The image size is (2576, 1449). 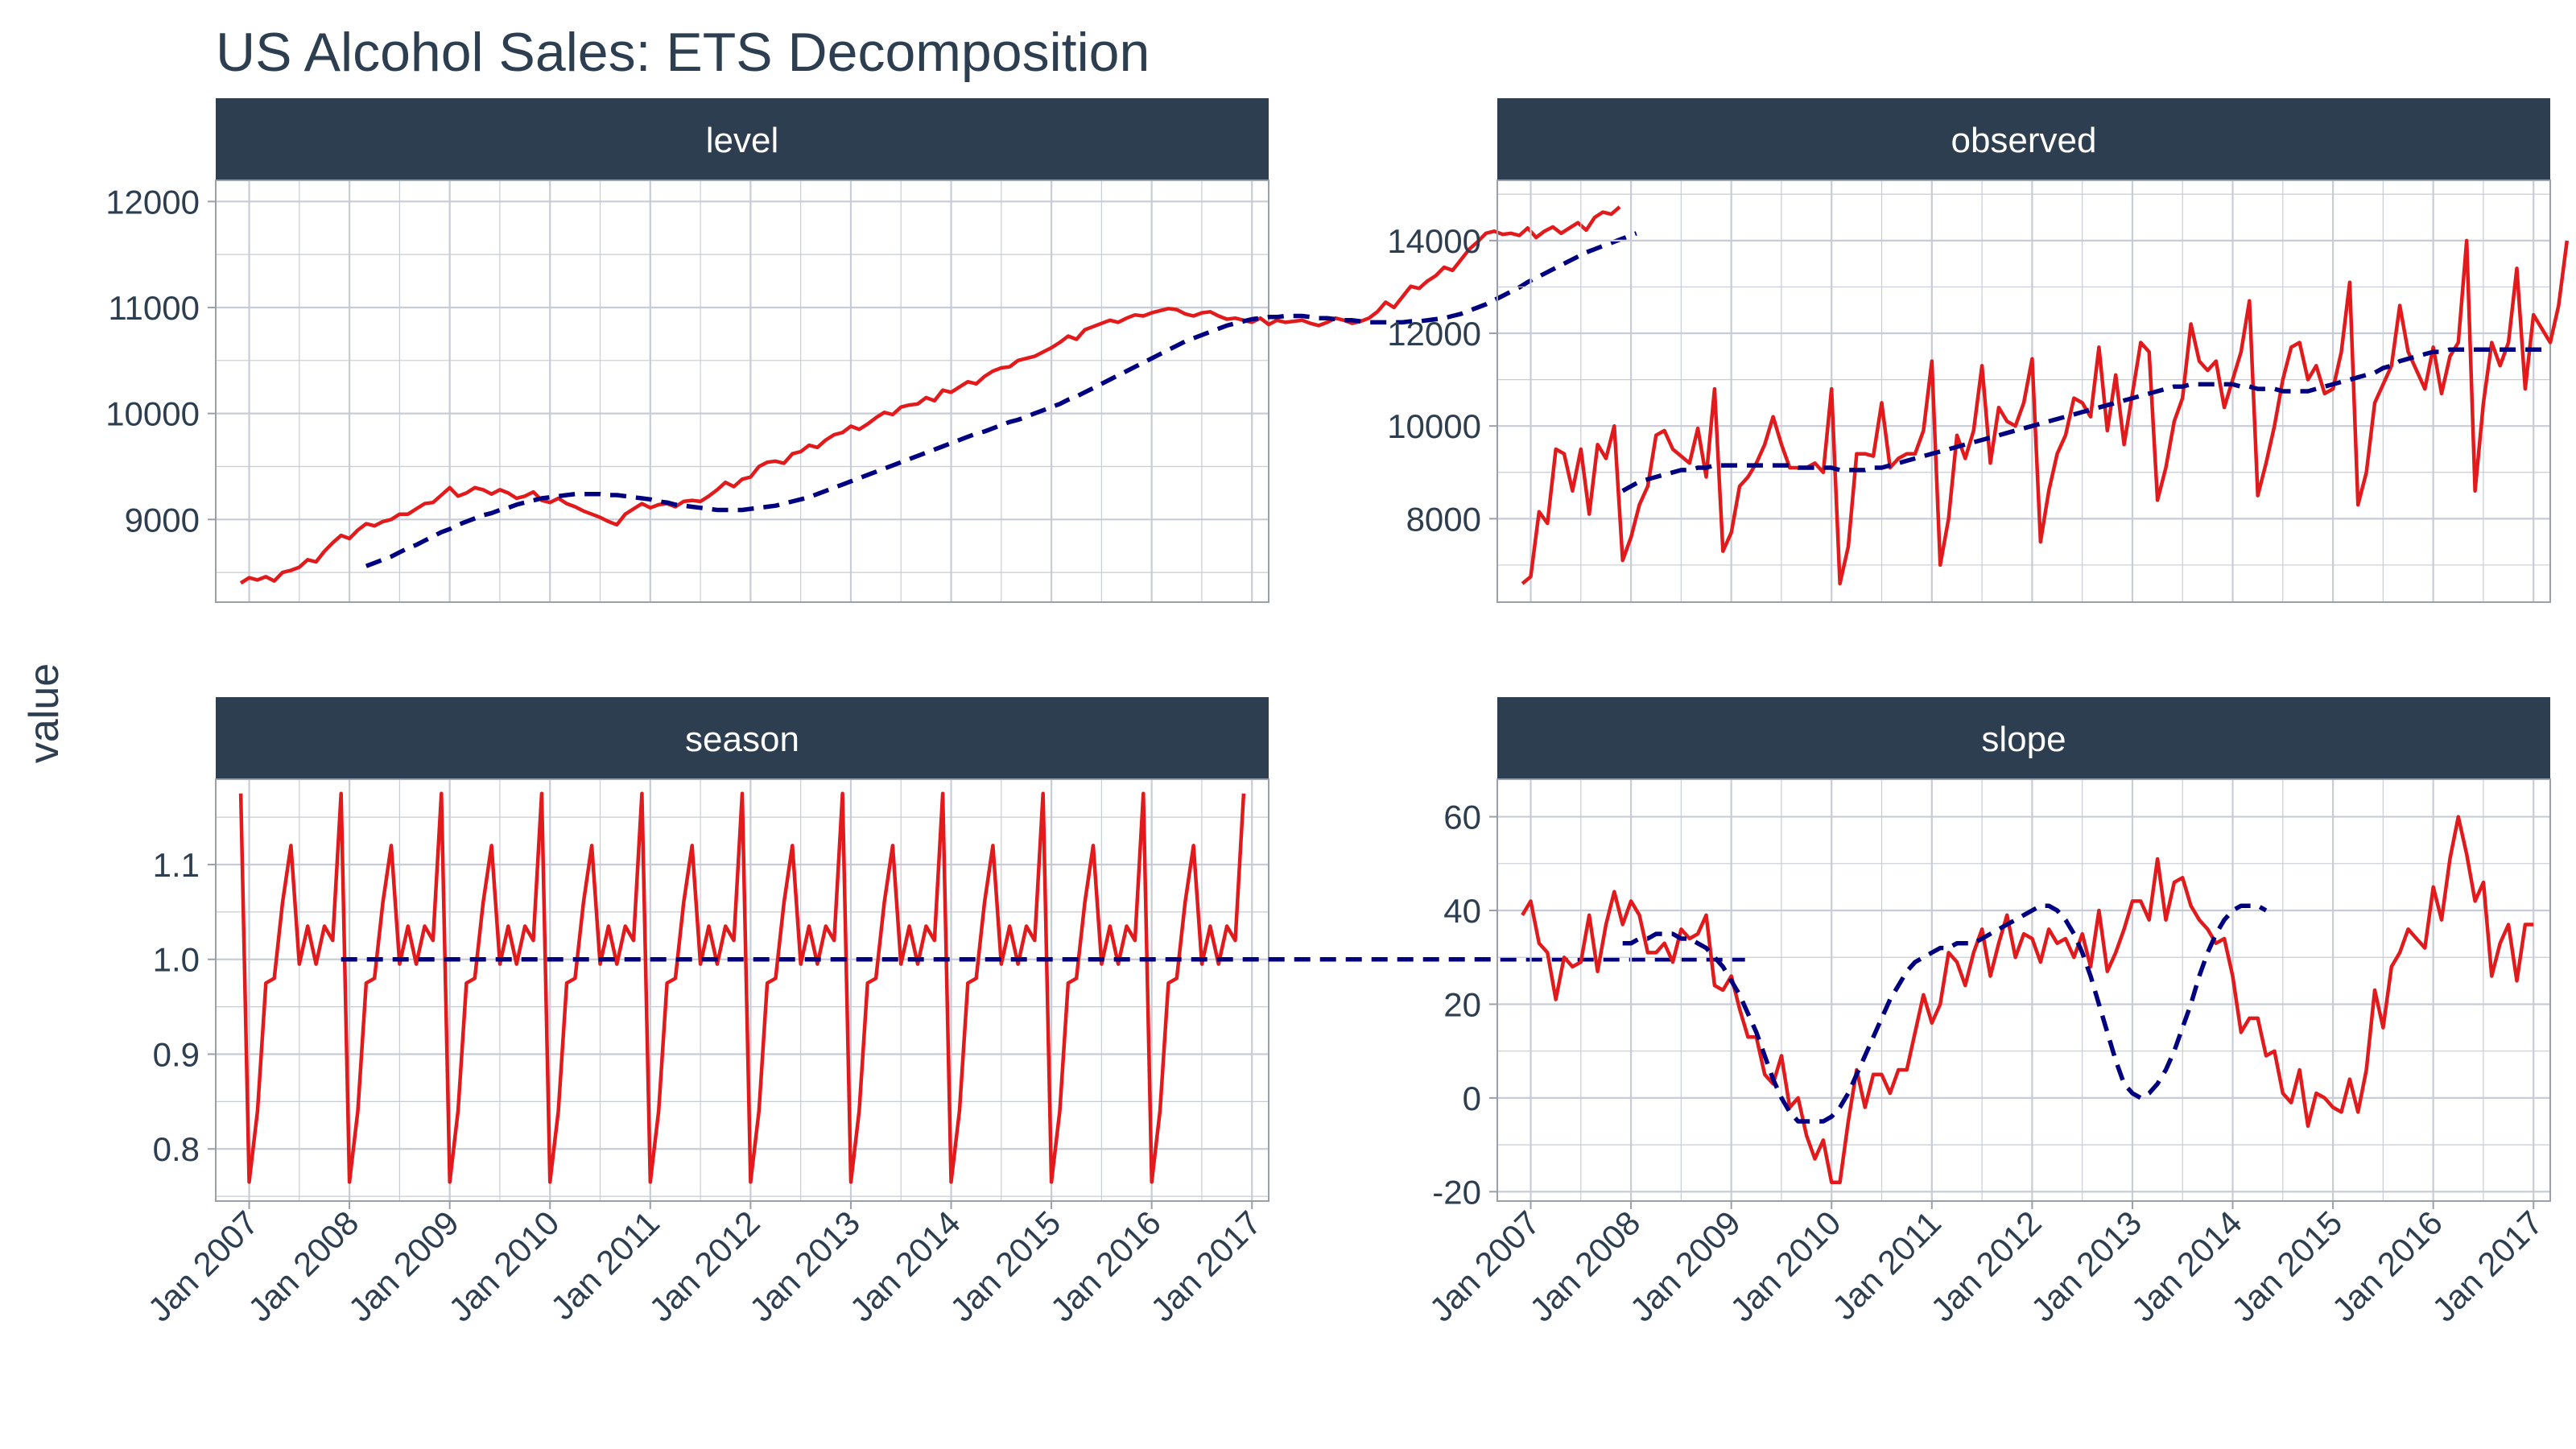 What do you see at coordinates (1462, 817) in the screenshot?
I see `y-tick-label: 60` at bounding box center [1462, 817].